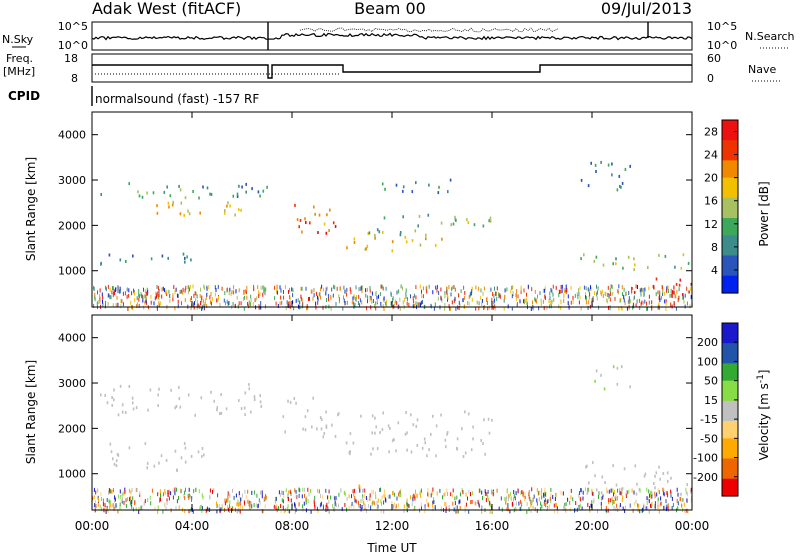  Describe the element at coordinates (709, 419) in the screenshot. I see `colorbar-tick-label: -15` at that location.